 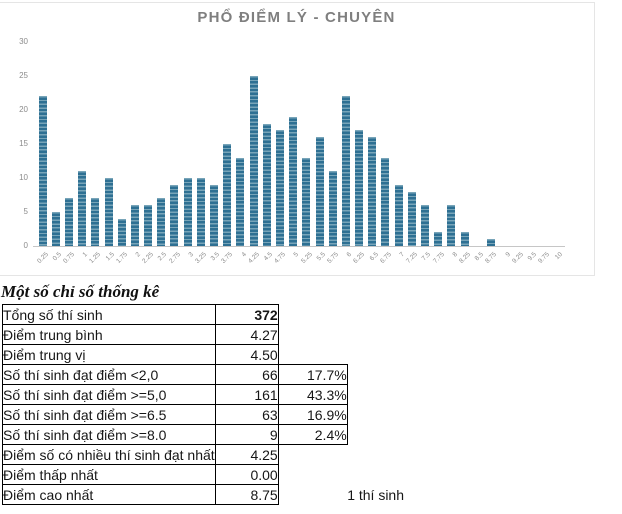 I want to click on table-row: Điểm thấp nhất 0.00, so click(x=225, y=474).